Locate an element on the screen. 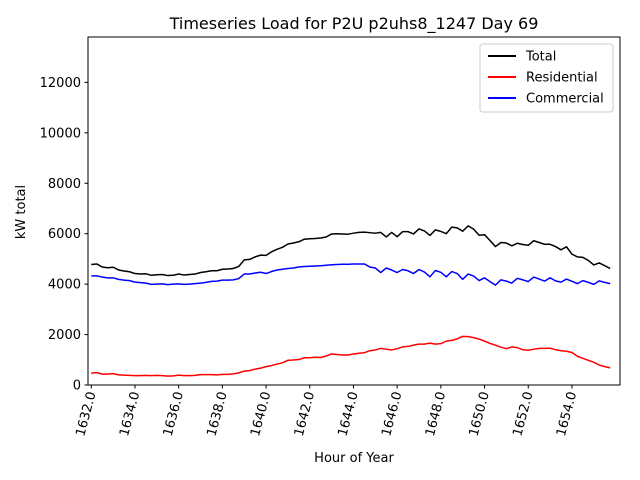 The width and height of the screenshot is (640, 480). y-tick-label: 12000 is located at coordinates (60, 83).